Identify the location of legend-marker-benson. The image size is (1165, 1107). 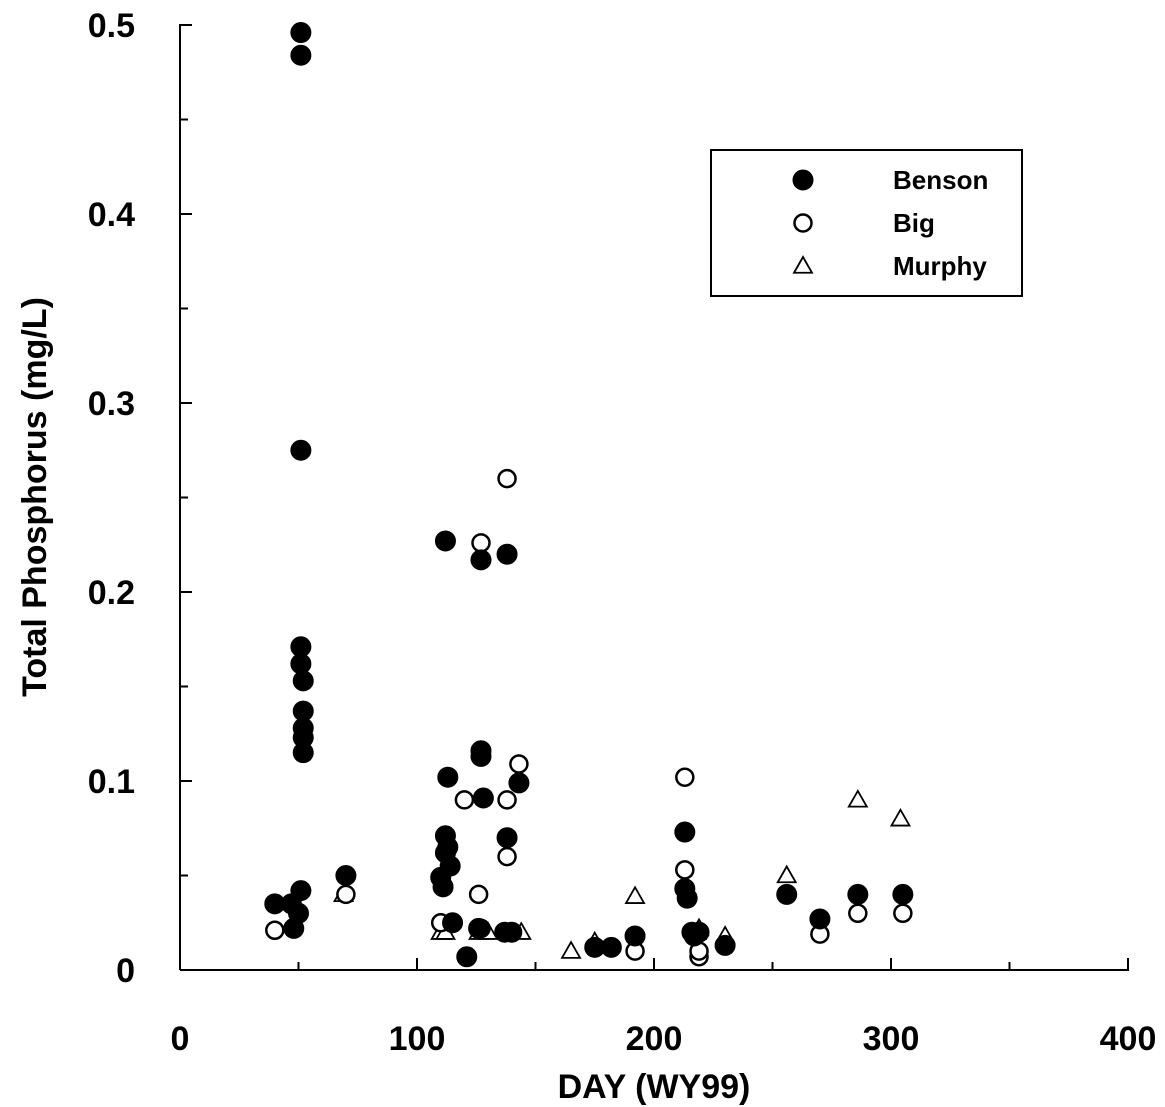
(803, 180).